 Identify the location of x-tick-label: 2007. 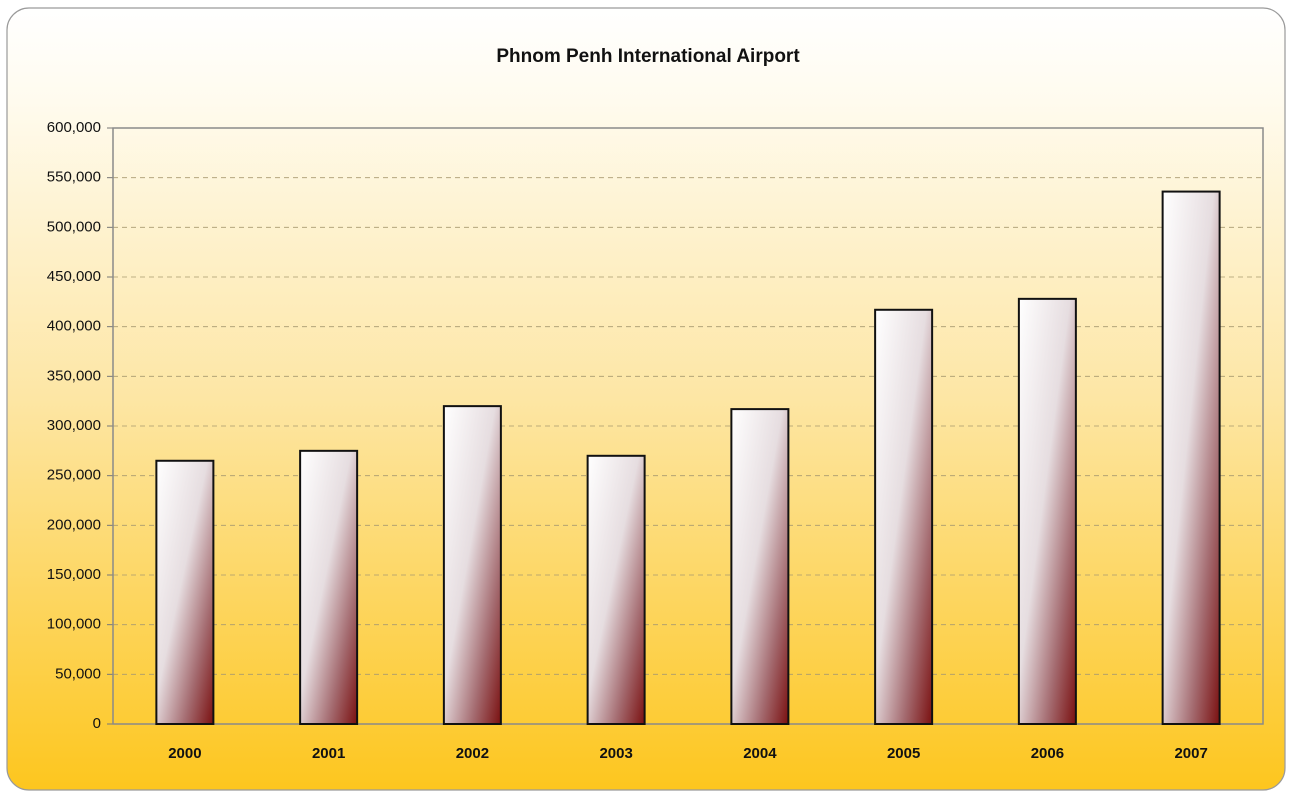
(1190, 753).